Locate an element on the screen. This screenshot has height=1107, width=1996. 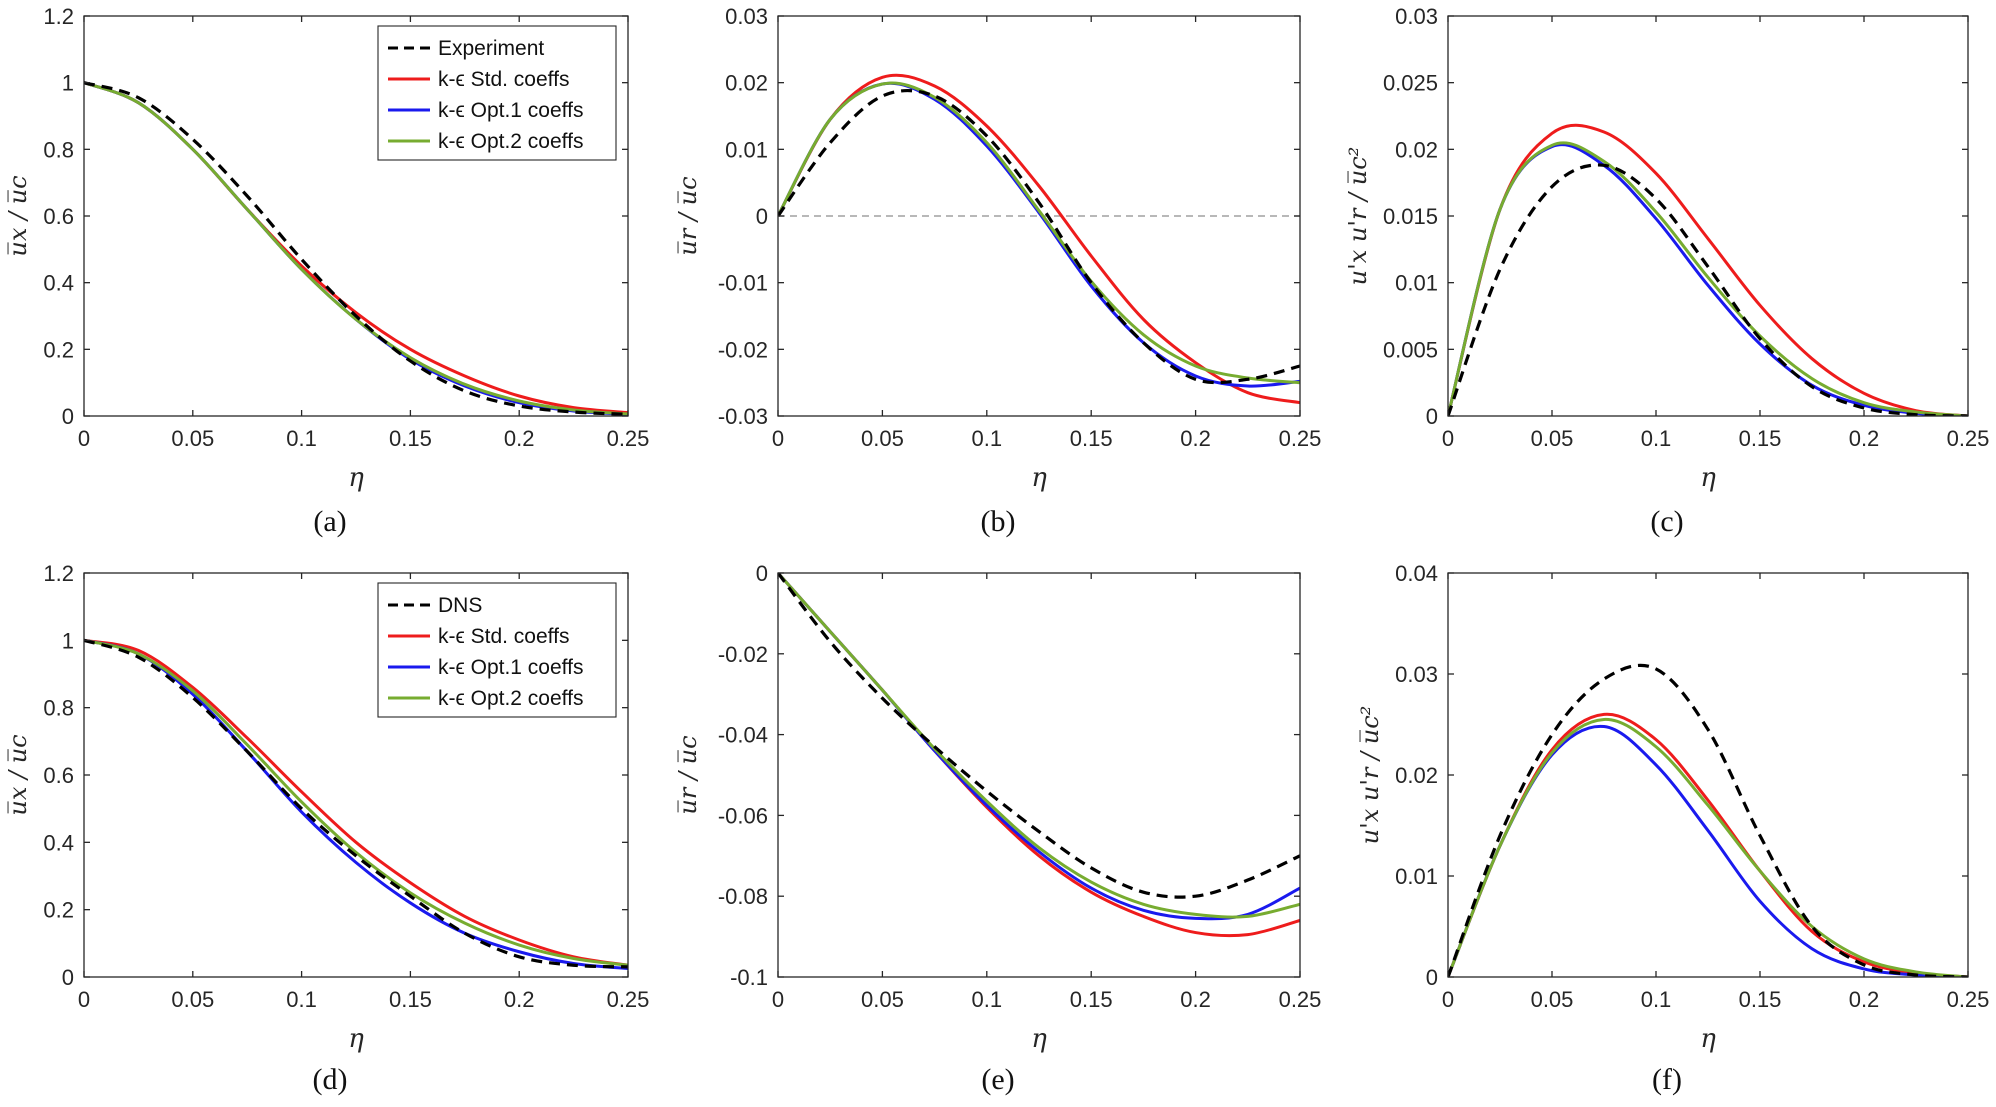
y-axis-label: u̅x / u̅c is located at coordinates (18, 215).